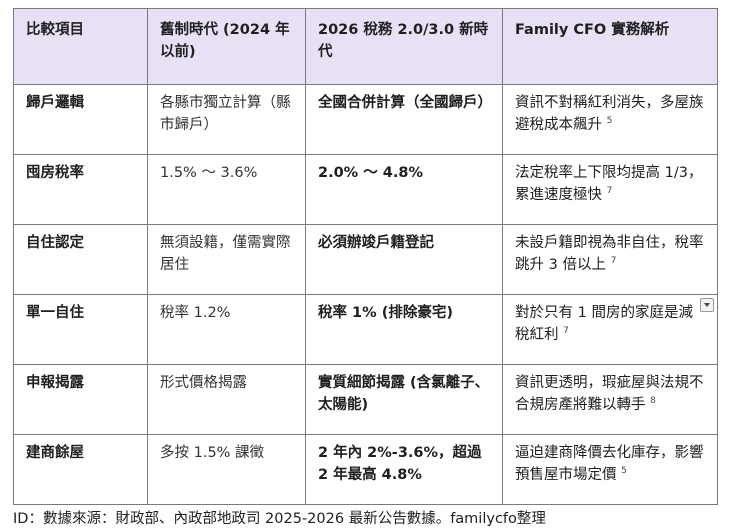  Describe the element at coordinates (404, 399) in the screenshot. I see `row-new: 實質細節揭露 (含氯離子、太陽能)` at that location.